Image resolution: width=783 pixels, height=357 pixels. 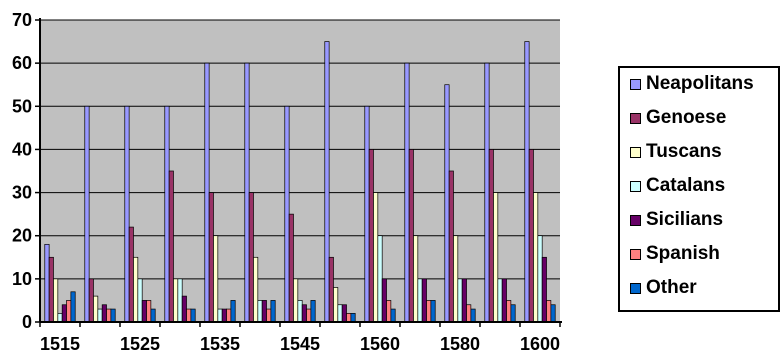 I want to click on legend-item-tuscans: Tuscans, so click(x=676, y=152).